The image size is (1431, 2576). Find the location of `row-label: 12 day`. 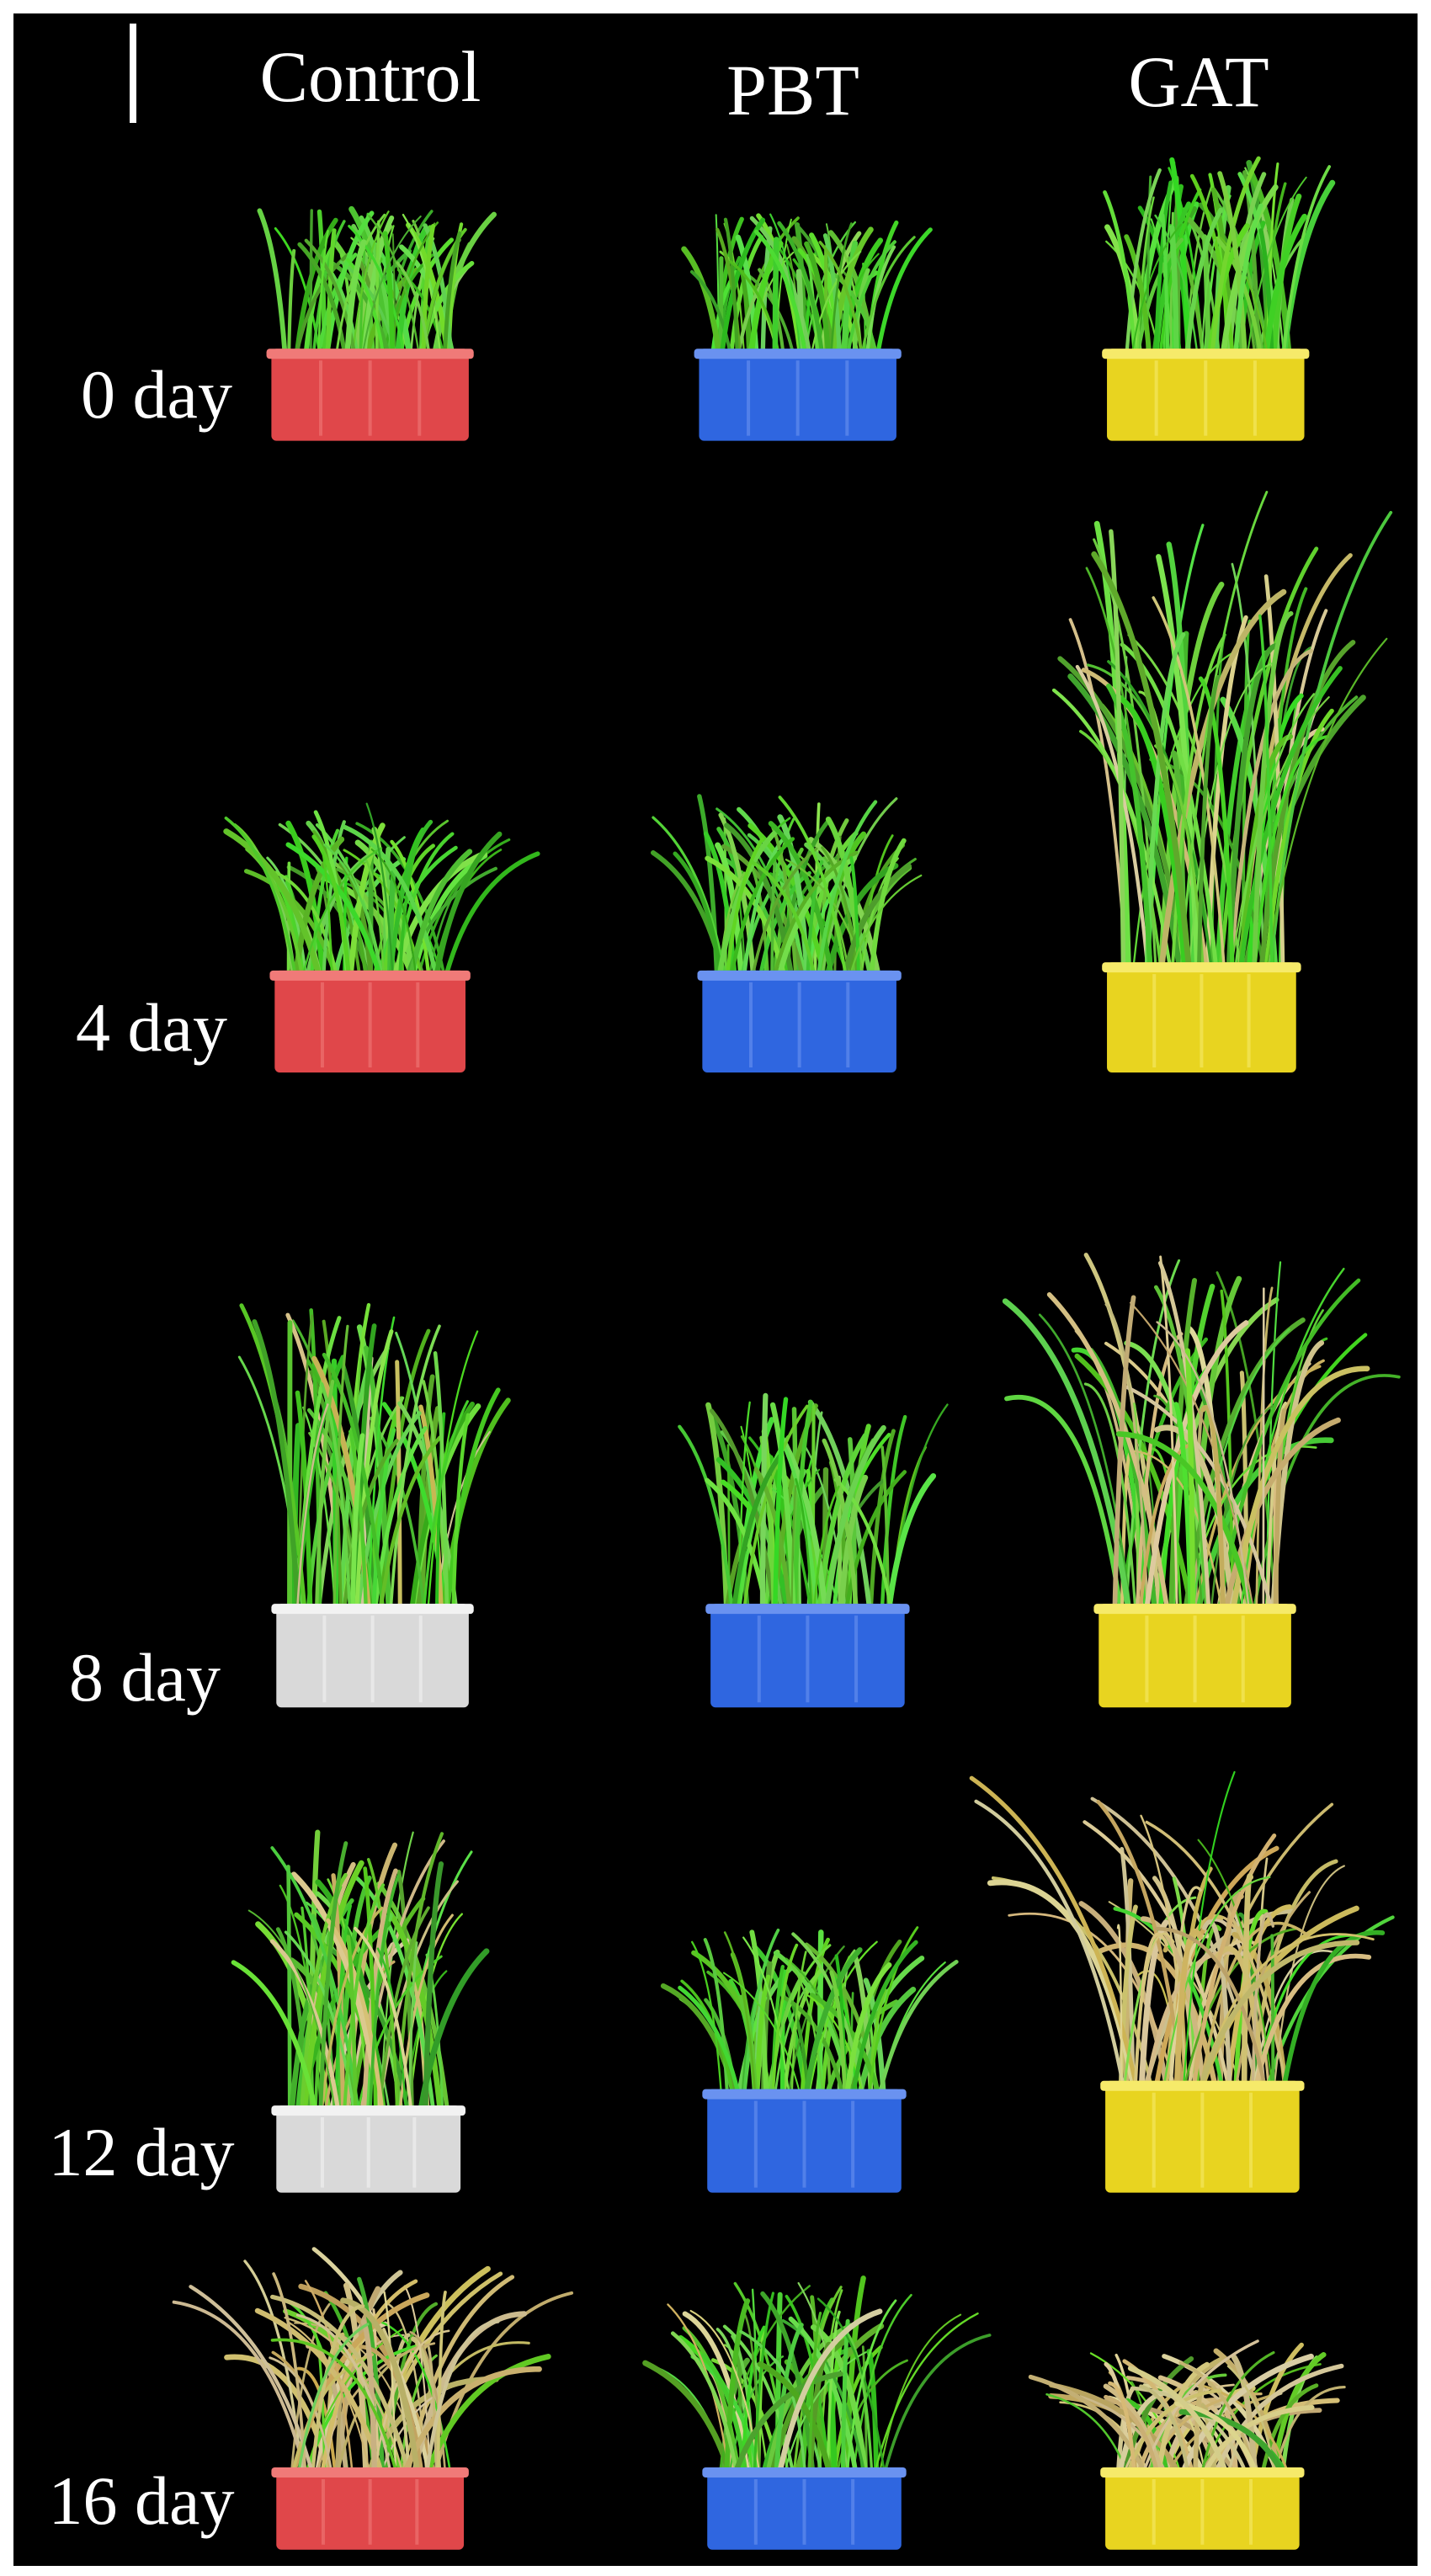

row-label: 12 day is located at coordinates (142, 2152).